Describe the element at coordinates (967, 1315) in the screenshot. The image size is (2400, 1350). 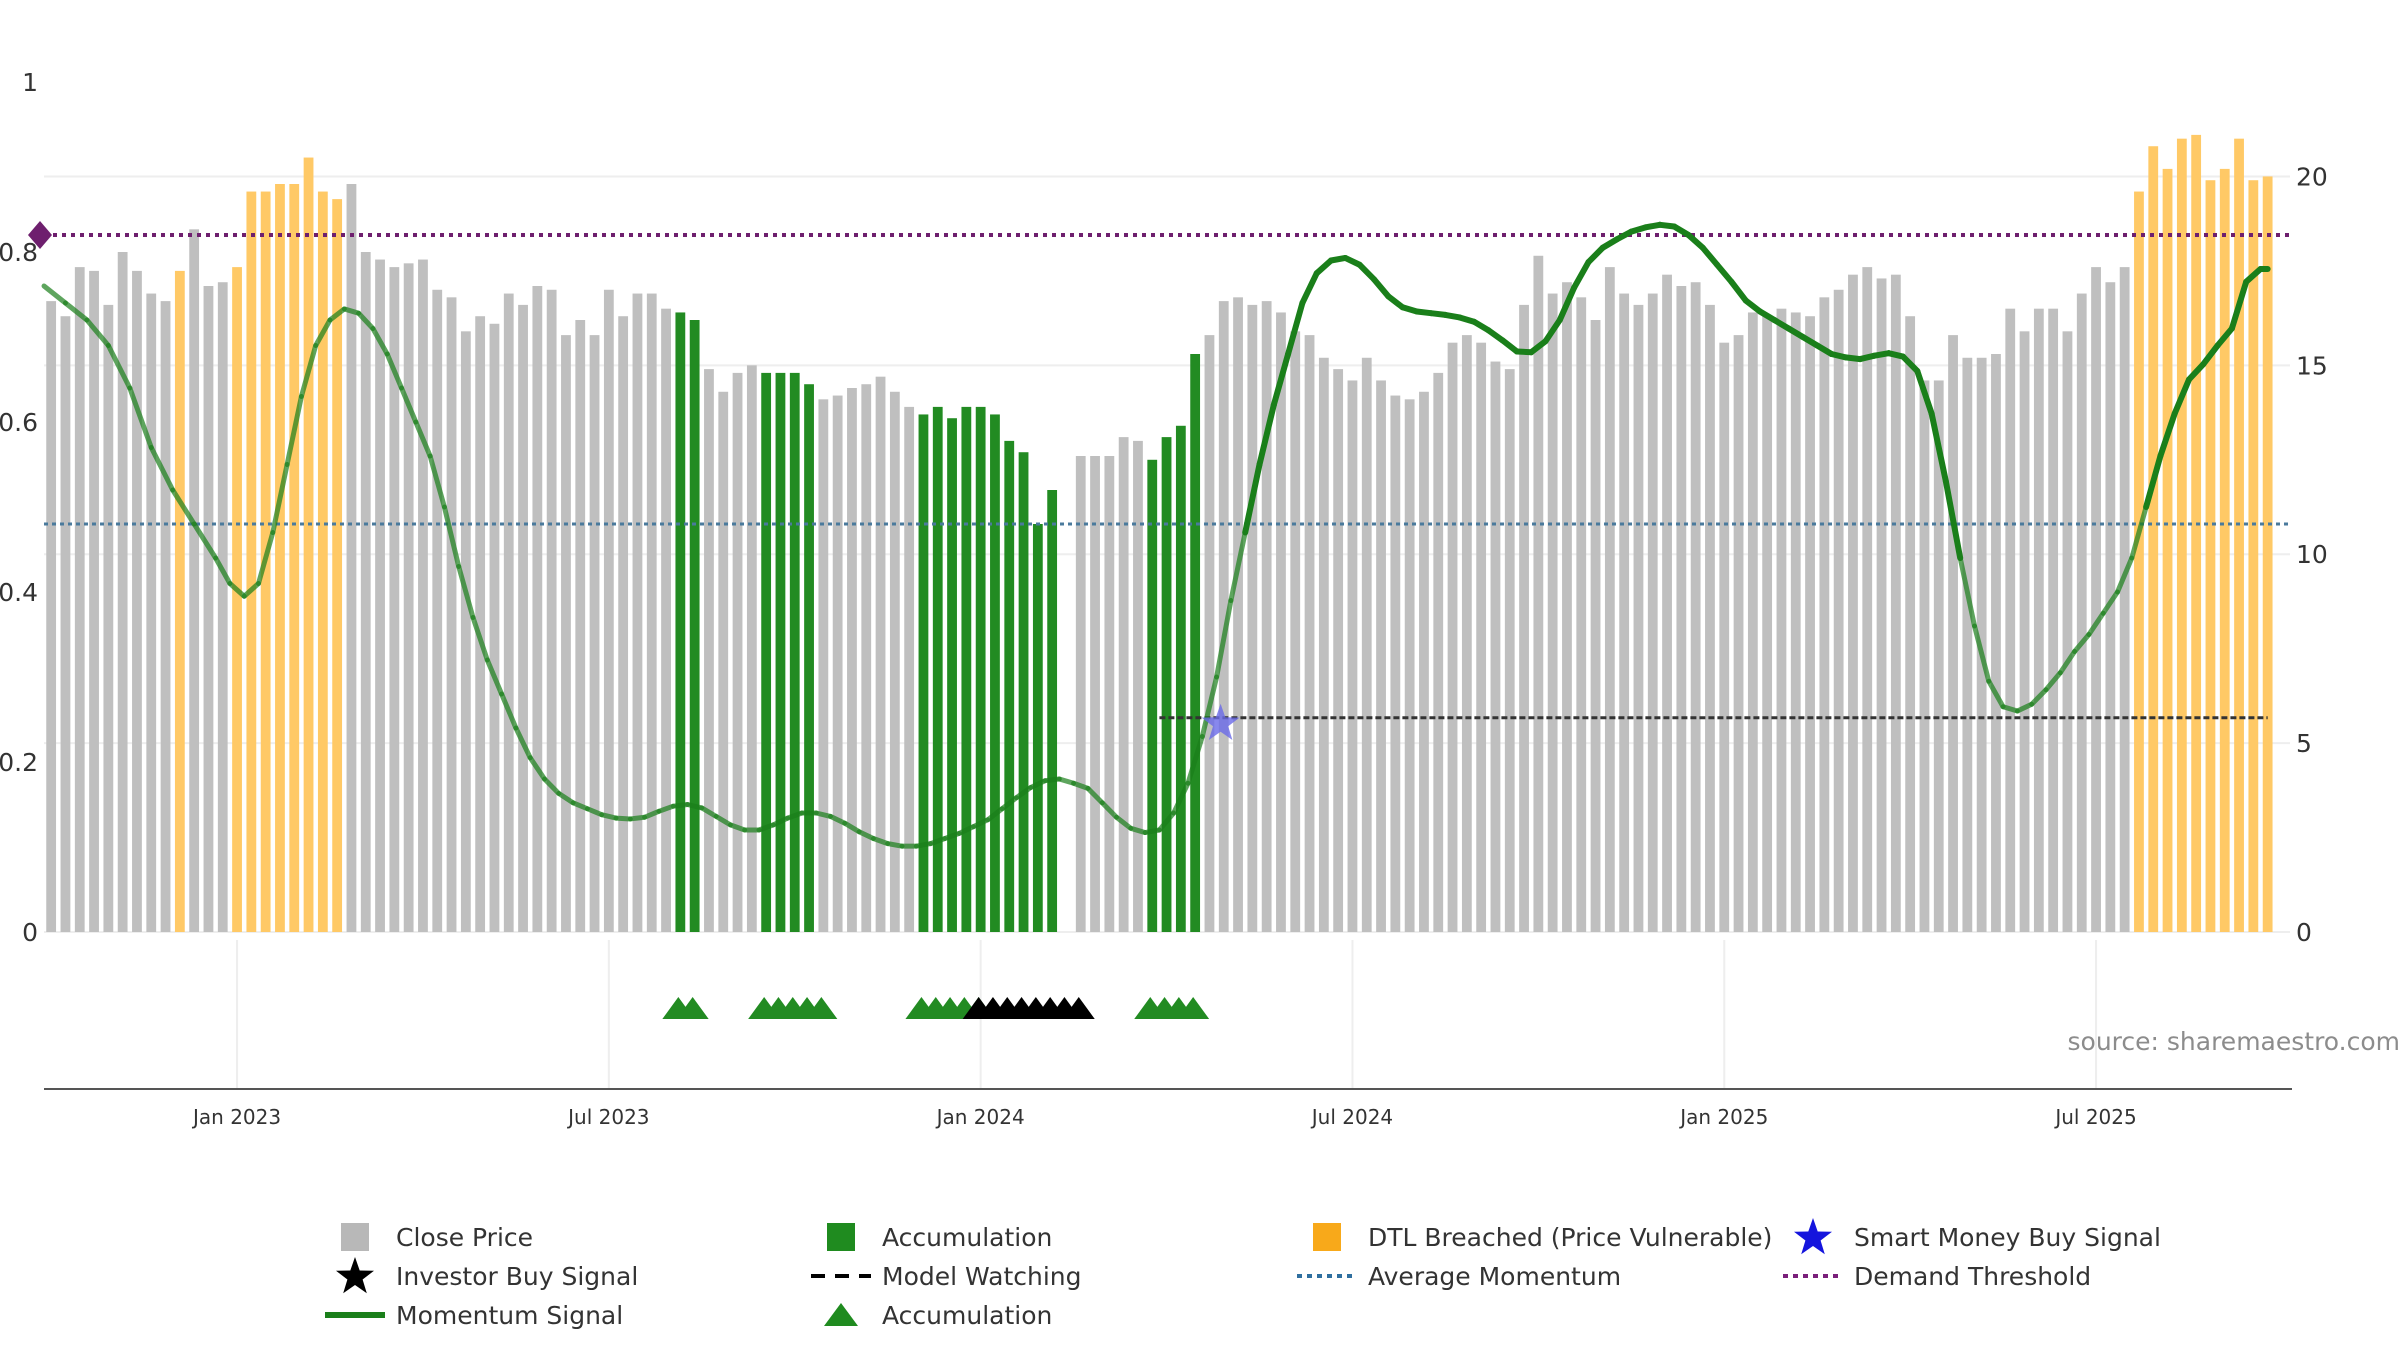
I see `legend-label: Accumulation` at that location.